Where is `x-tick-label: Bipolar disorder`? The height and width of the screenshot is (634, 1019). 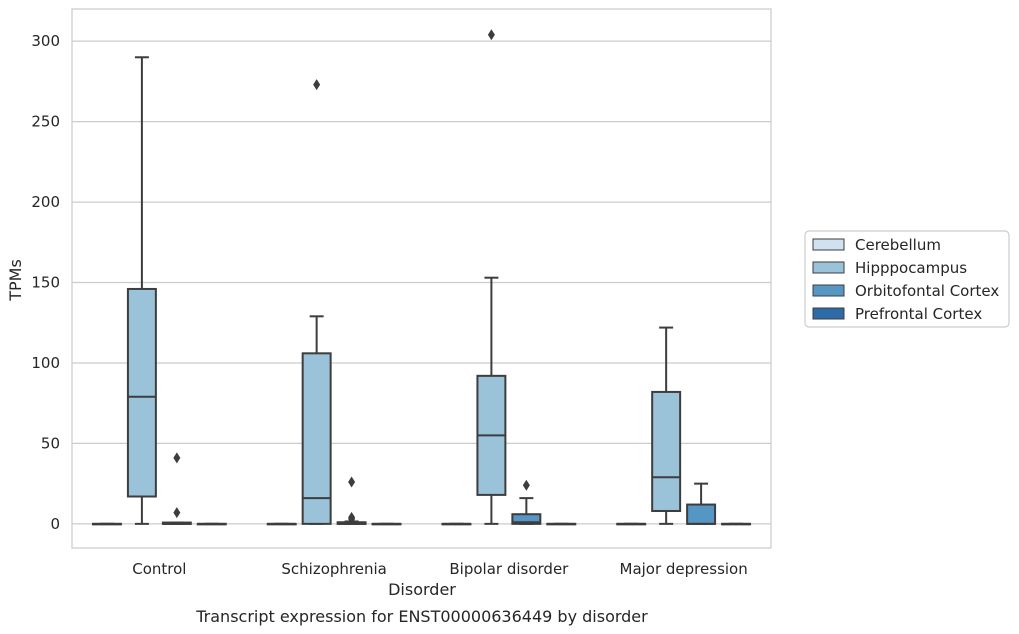 x-tick-label: Bipolar disorder is located at coordinates (509, 569).